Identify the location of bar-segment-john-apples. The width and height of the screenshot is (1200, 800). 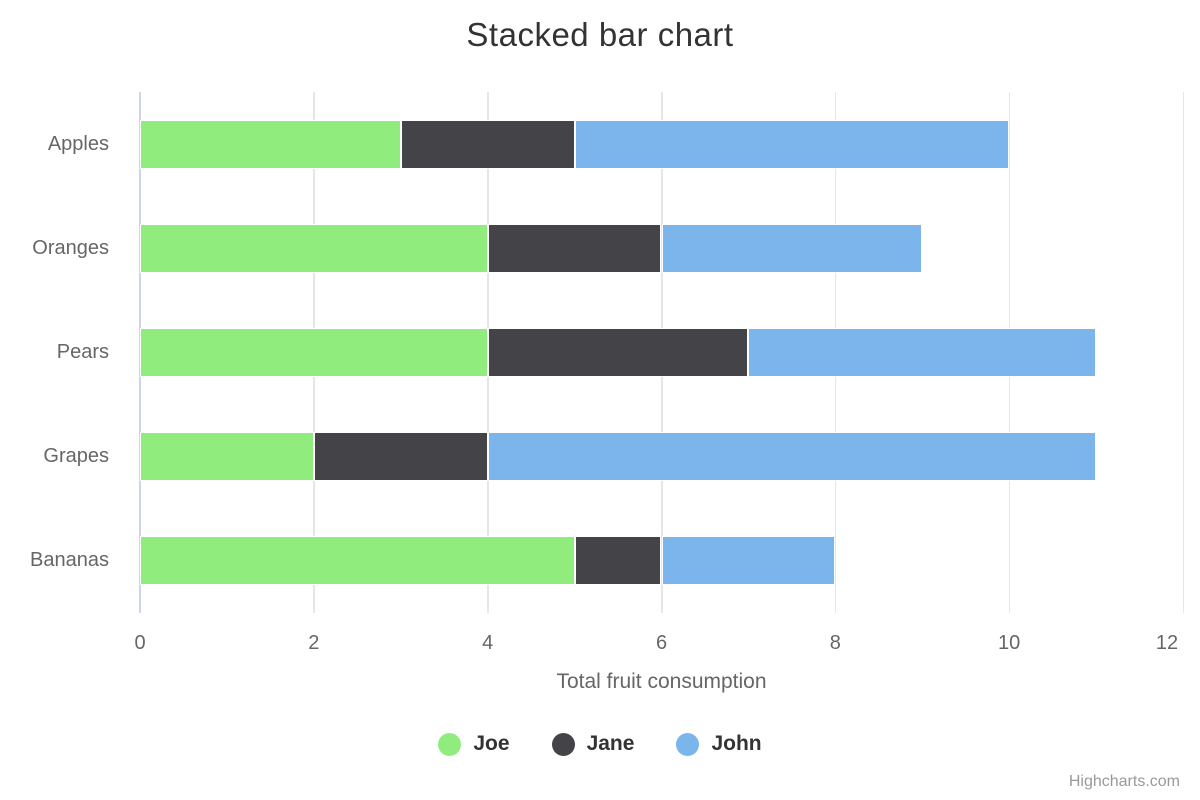
(792, 144).